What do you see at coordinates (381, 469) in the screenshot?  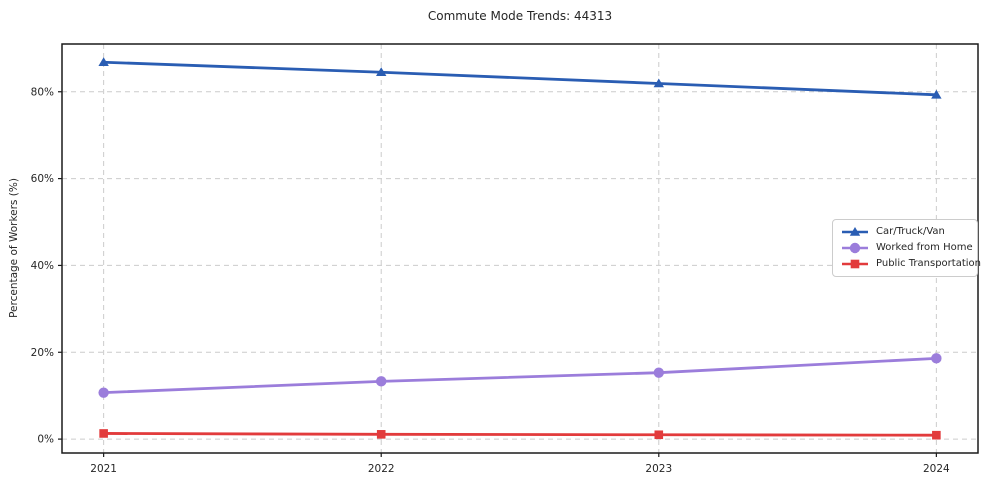 I see `svg-text: 2022` at bounding box center [381, 469].